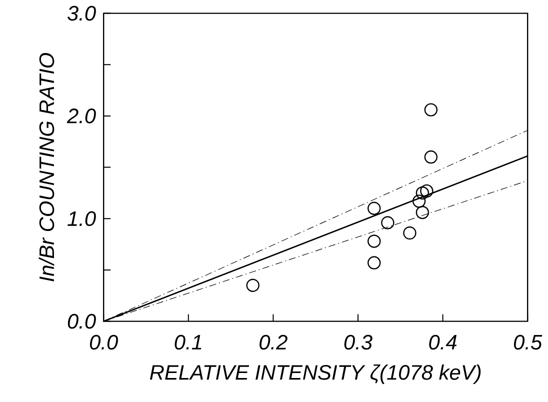  Describe the element at coordinates (274, 342) in the screenshot. I see `x-tick-label: 0.2` at that location.